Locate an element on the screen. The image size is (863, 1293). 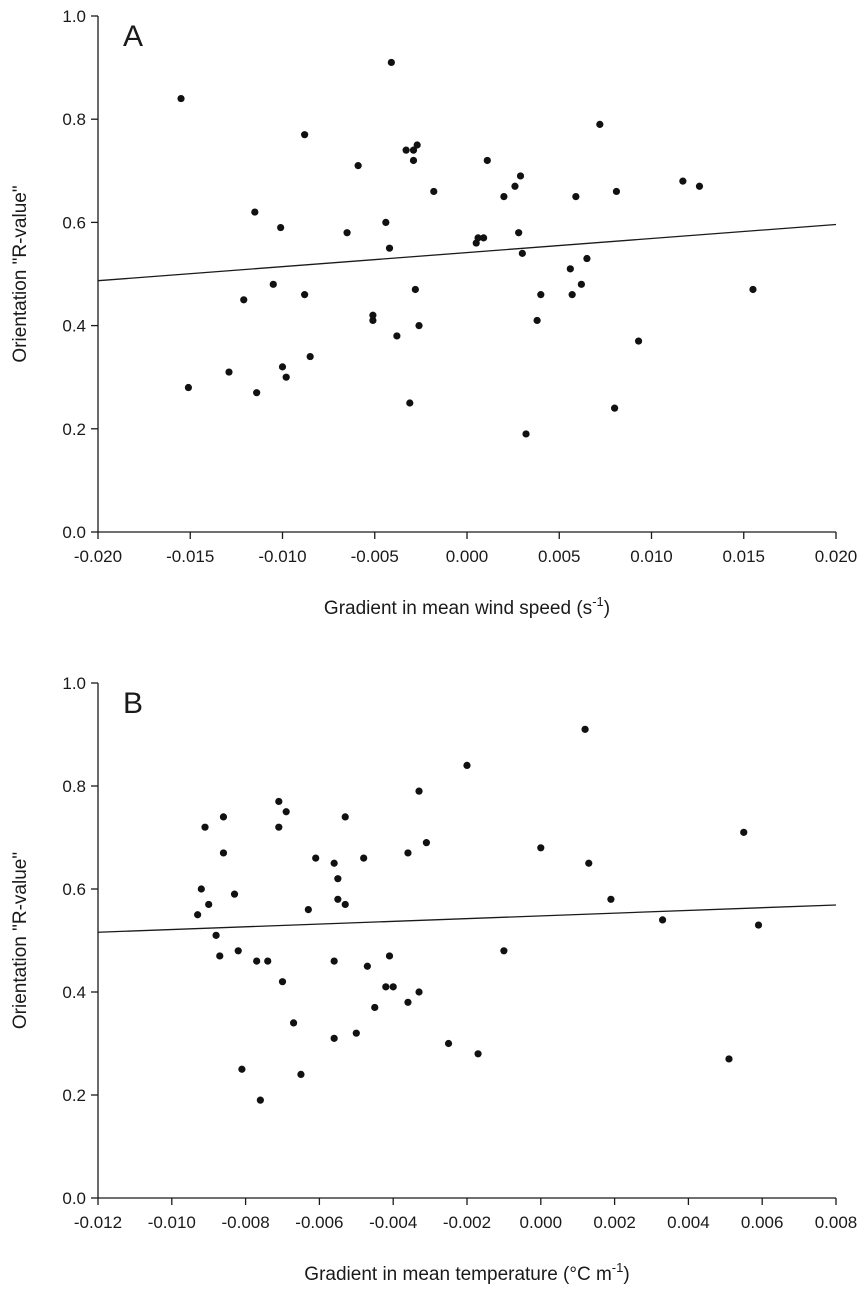
x-axis-title: Gradient in mean temperature (°C m-1) is located at coordinates (466, 1272).